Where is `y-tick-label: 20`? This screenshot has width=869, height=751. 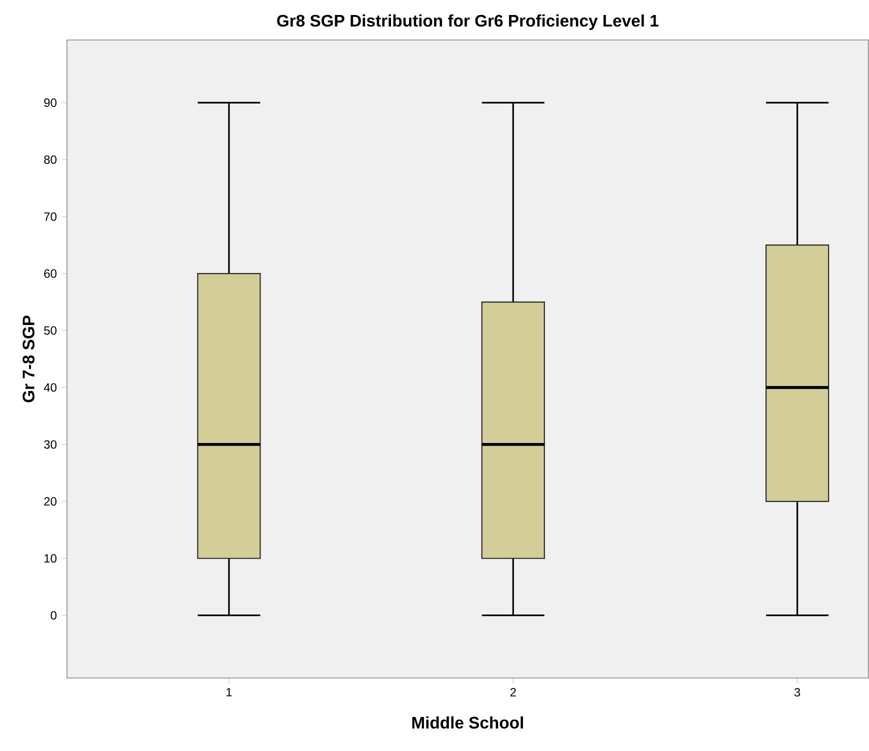 y-tick-label: 20 is located at coordinates (50, 501).